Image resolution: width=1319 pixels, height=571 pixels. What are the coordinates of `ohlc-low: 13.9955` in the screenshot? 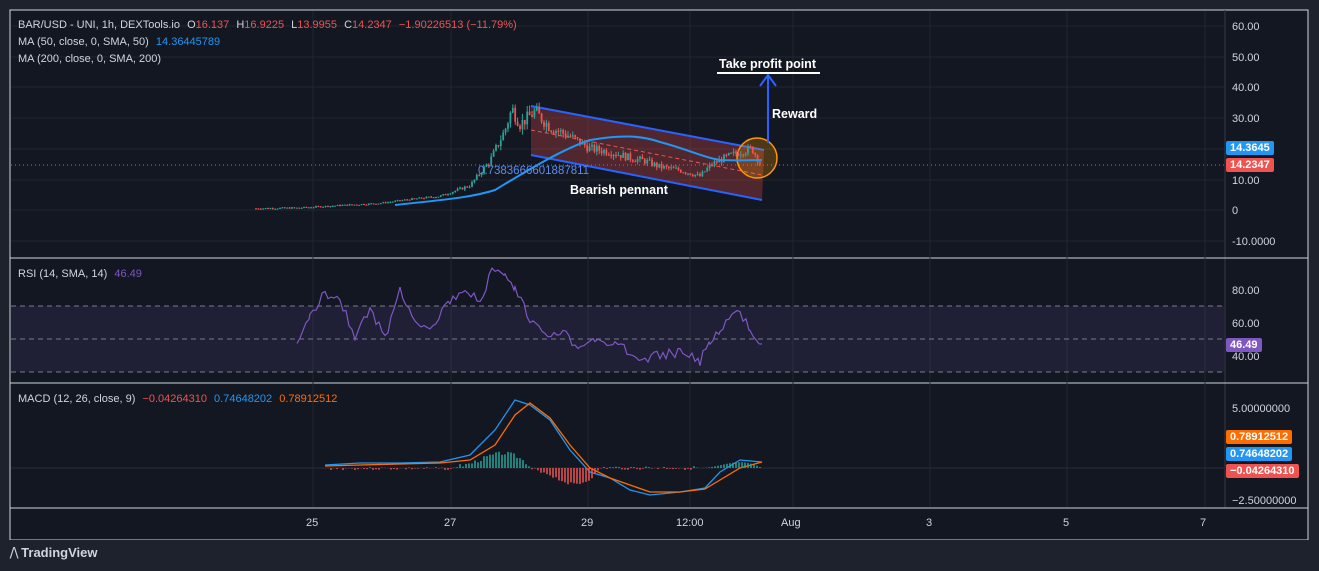 It's located at (317, 25).